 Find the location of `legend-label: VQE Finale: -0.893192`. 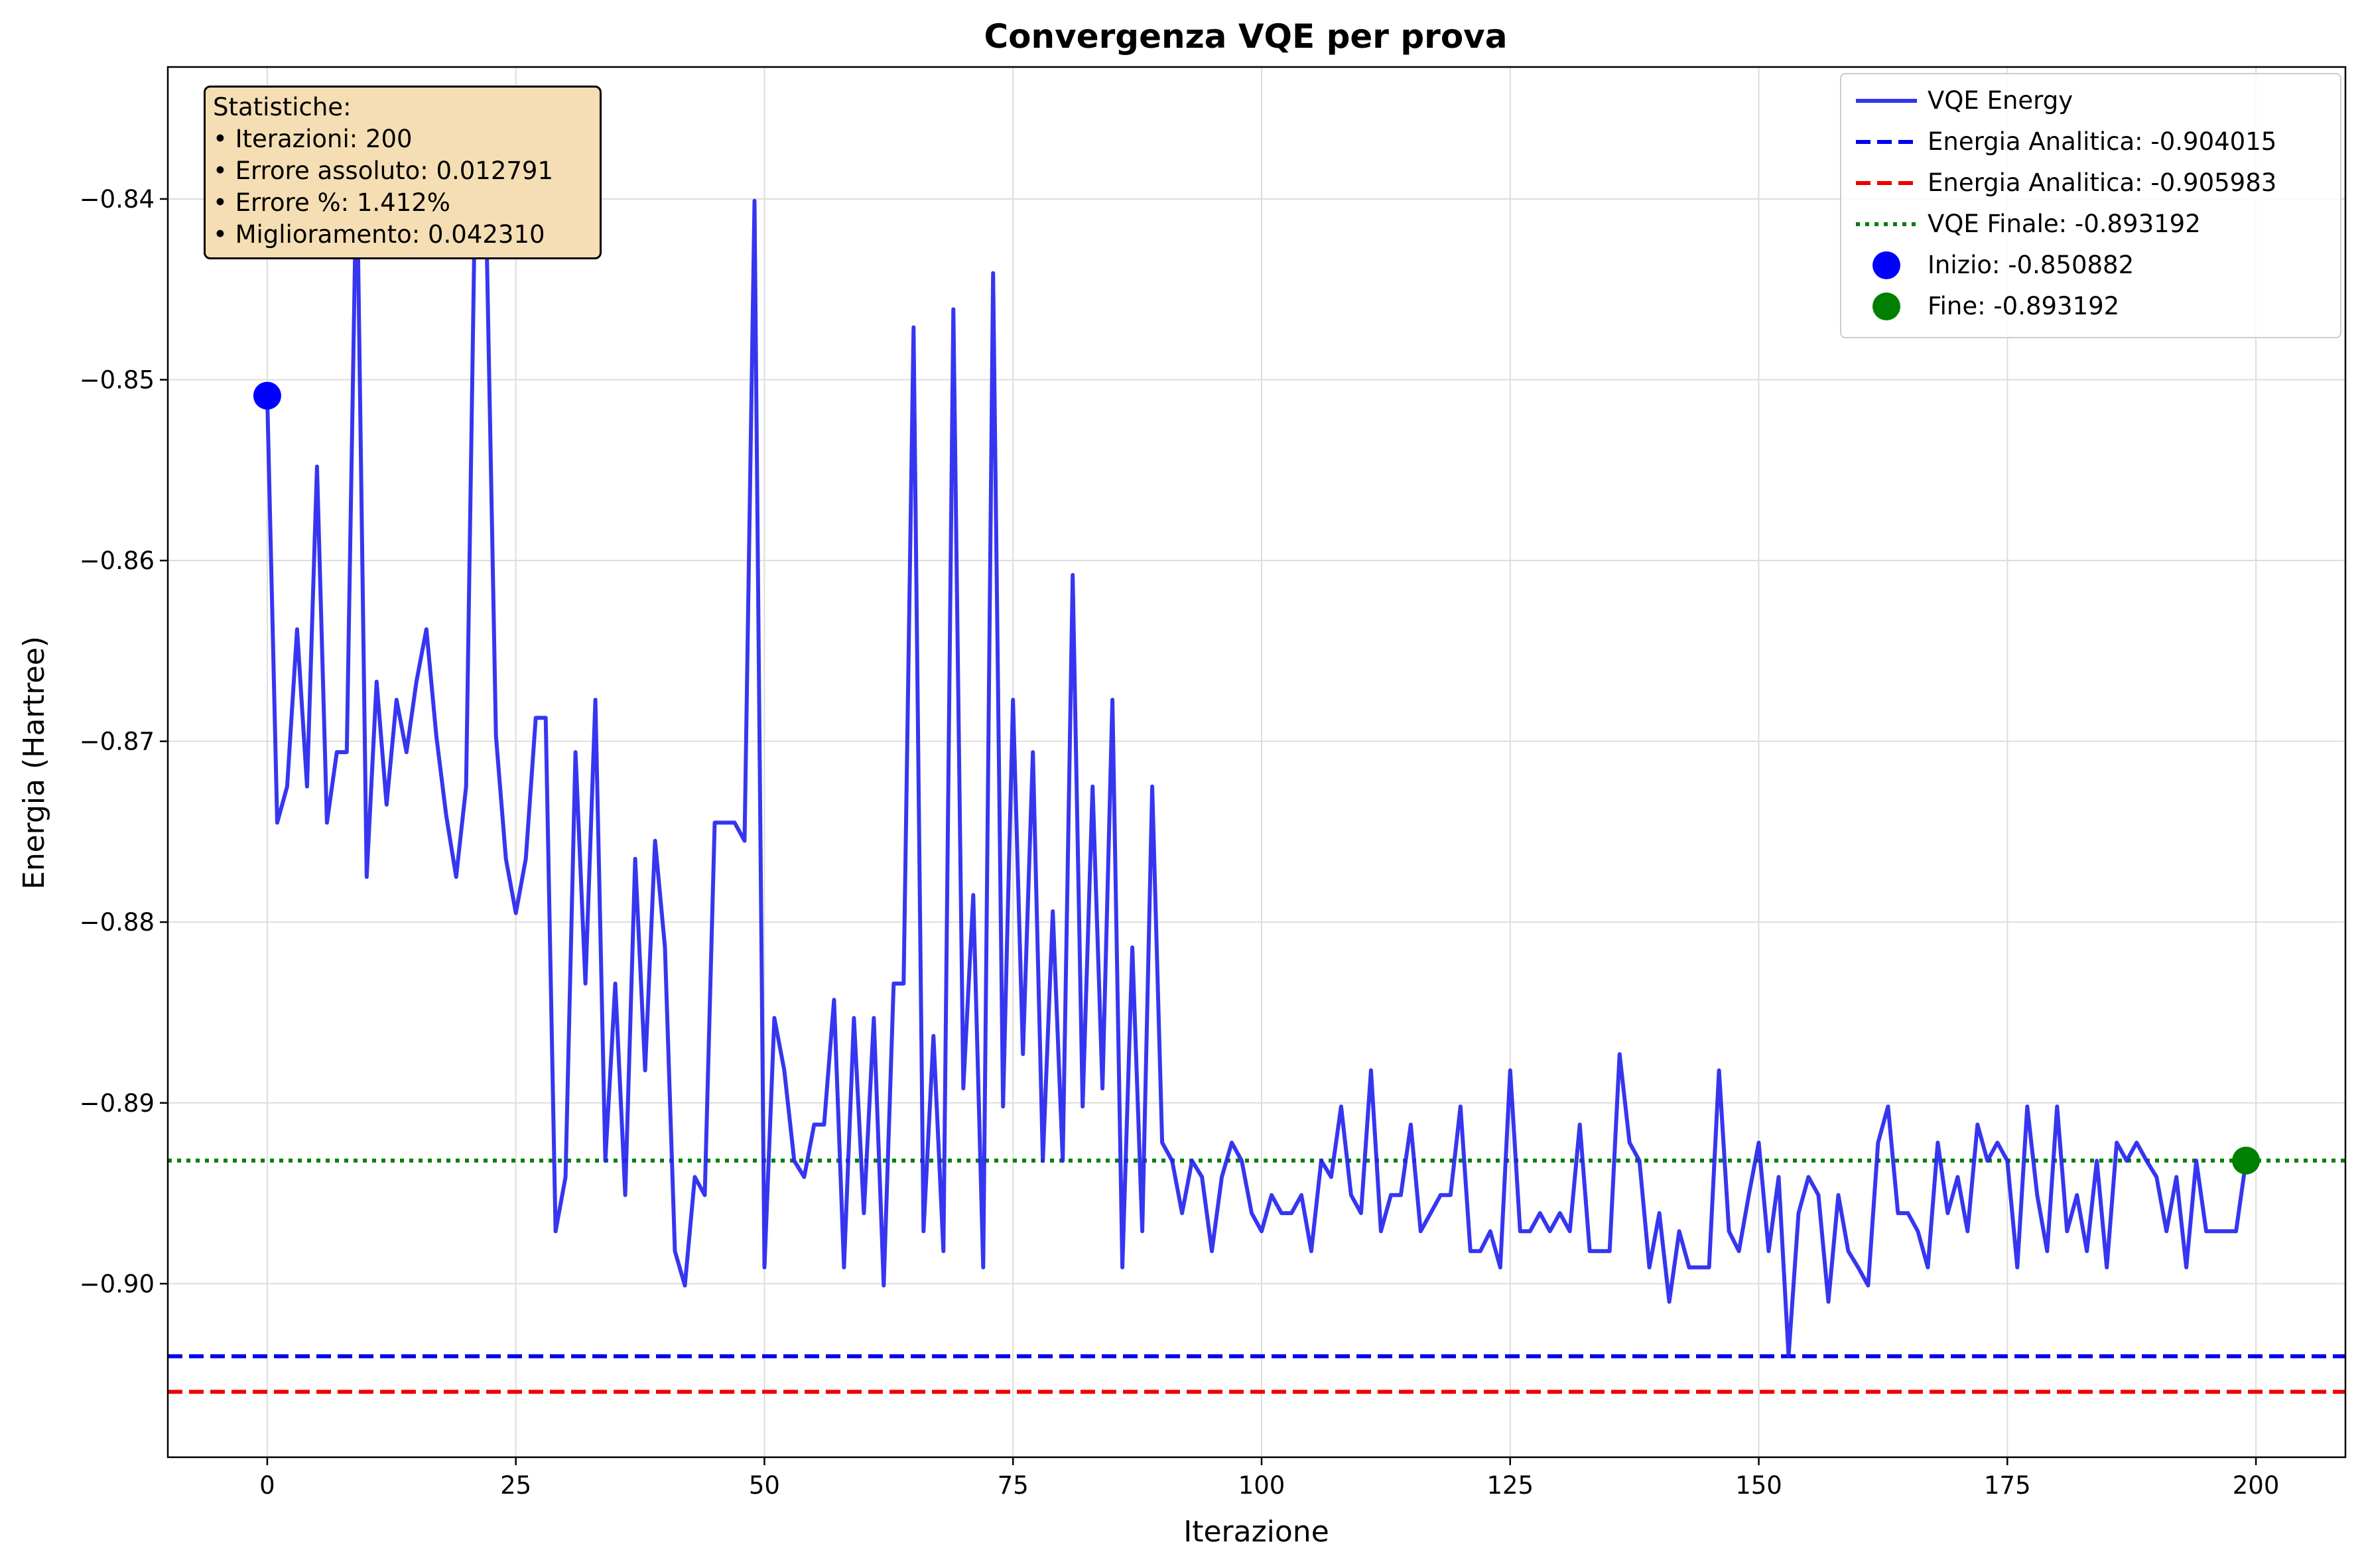

legend-label: VQE Finale: -0.893192 is located at coordinates (2064, 224).